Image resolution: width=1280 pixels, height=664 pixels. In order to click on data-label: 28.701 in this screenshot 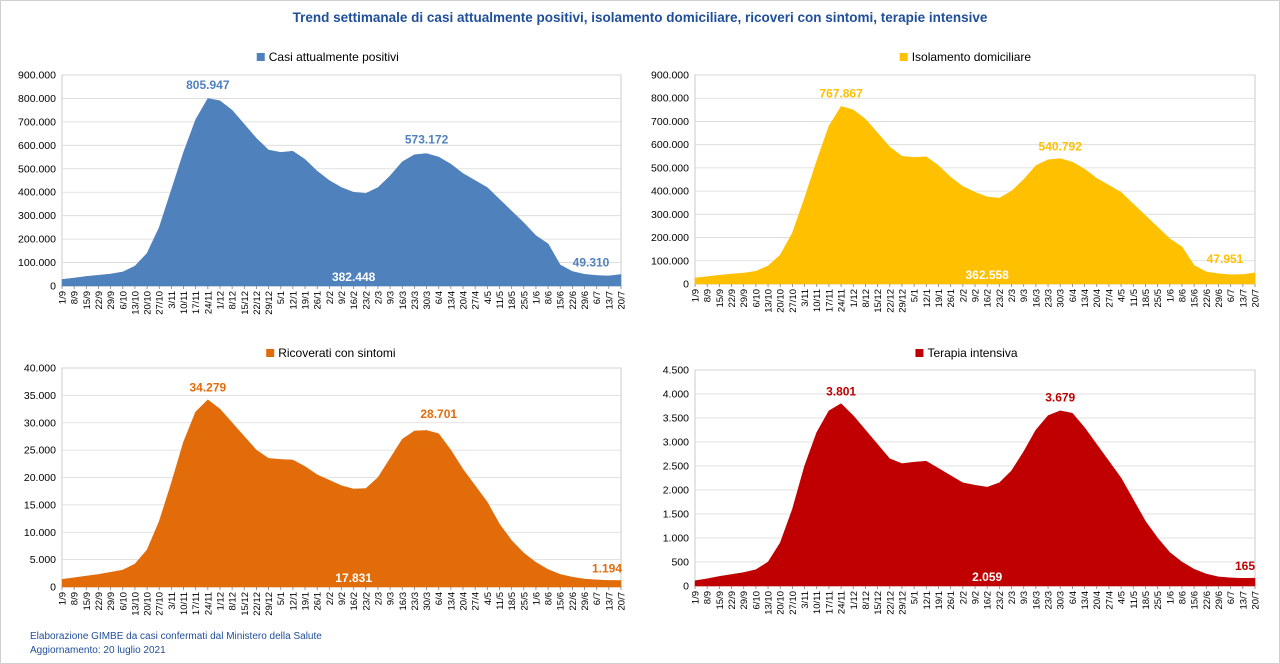, I will do `click(438, 414)`.